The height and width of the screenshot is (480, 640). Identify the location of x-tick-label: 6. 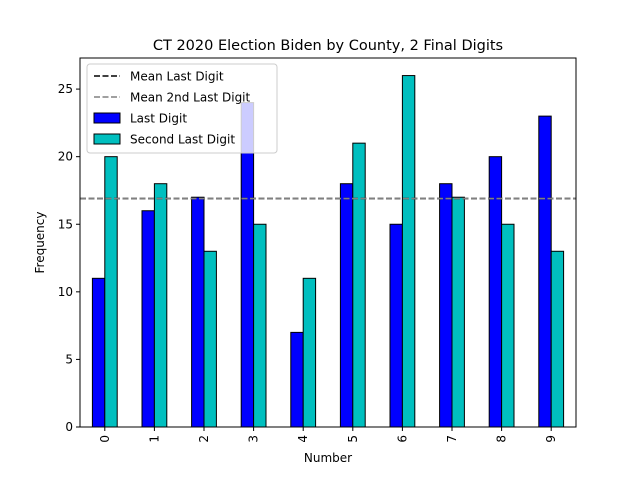
(402, 439).